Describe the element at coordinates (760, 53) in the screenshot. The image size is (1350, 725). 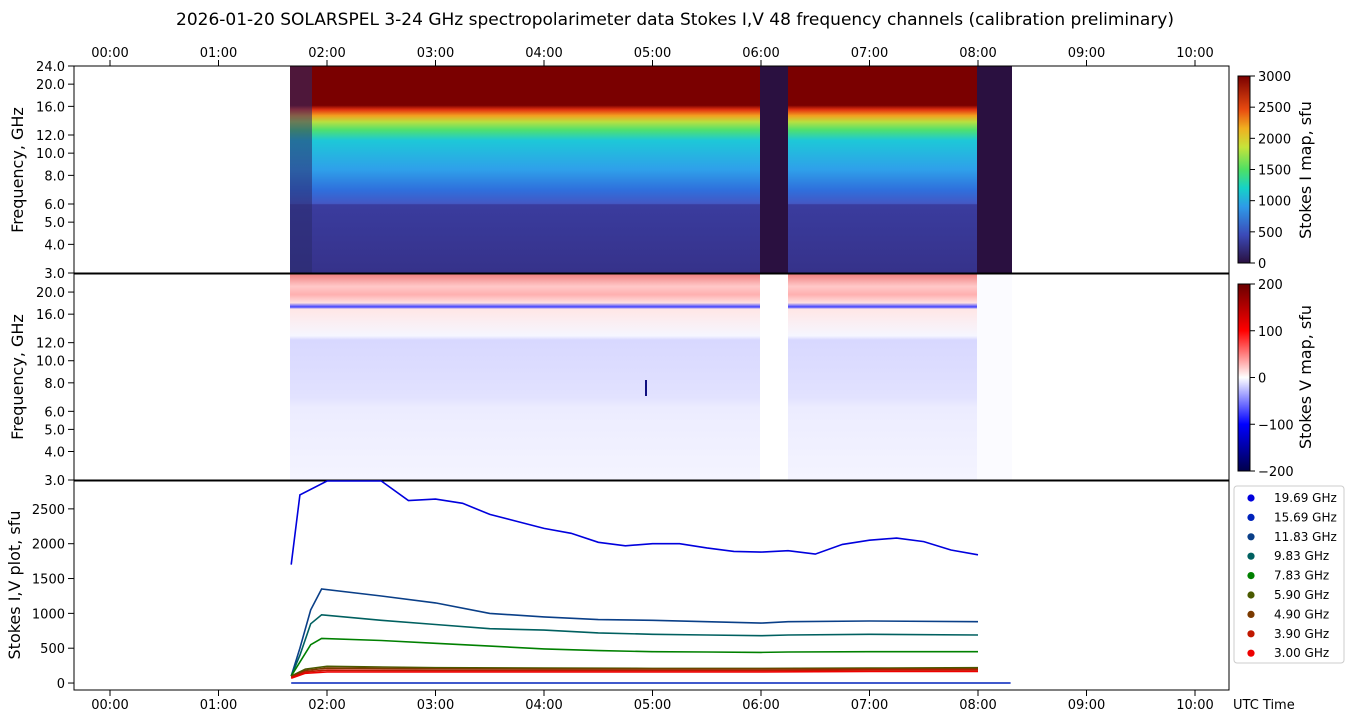
I see `x-tick-label-top: 06:00` at that location.